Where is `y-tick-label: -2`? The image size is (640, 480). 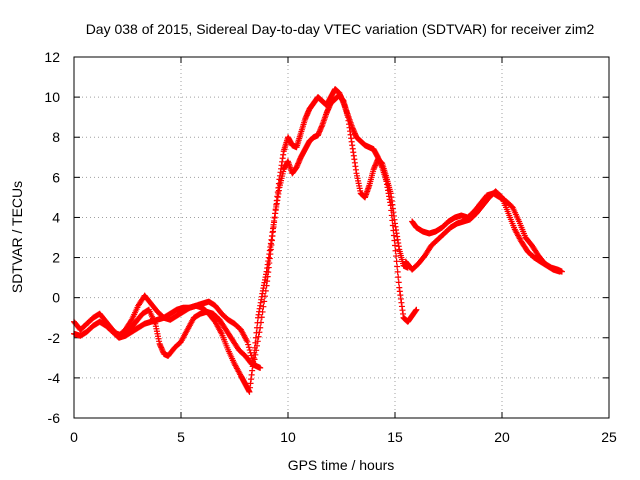 y-tick-label: -2 is located at coordinates (54, 338).